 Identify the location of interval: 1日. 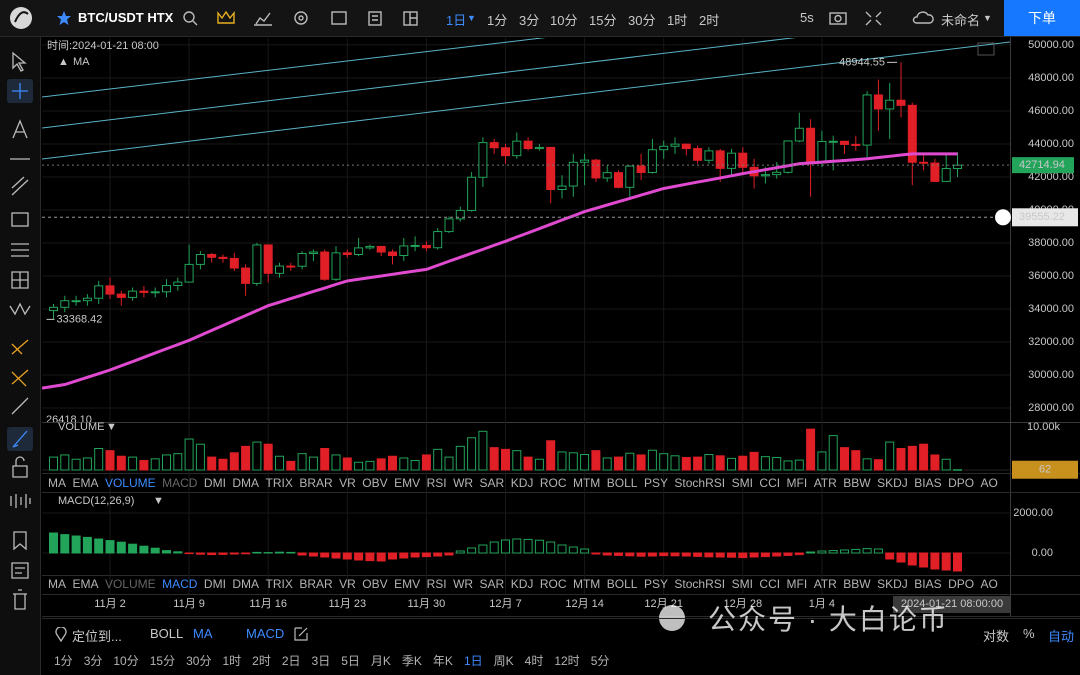
(456, 20).